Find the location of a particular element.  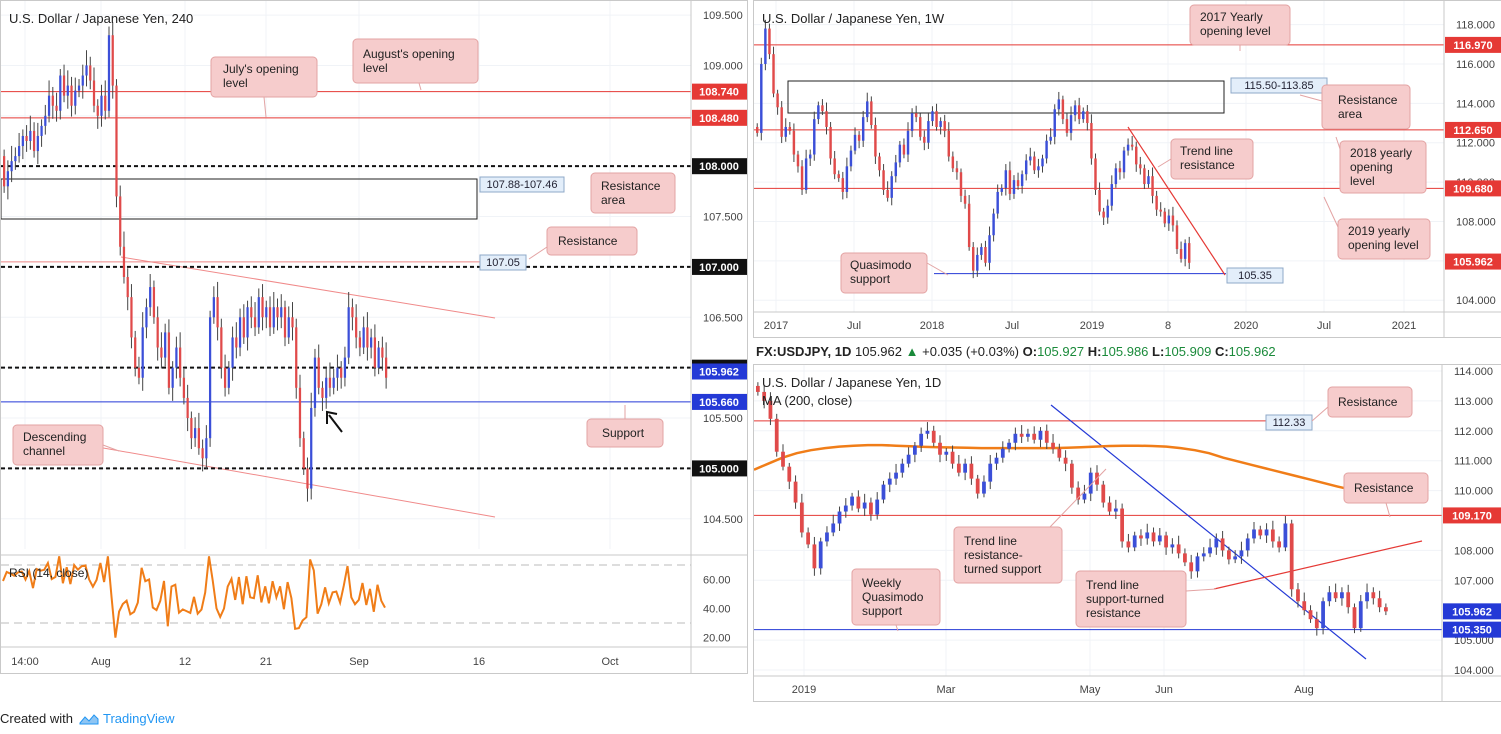

h4-note-resistance-area: Resistance area is located at coordinates (633, 193).